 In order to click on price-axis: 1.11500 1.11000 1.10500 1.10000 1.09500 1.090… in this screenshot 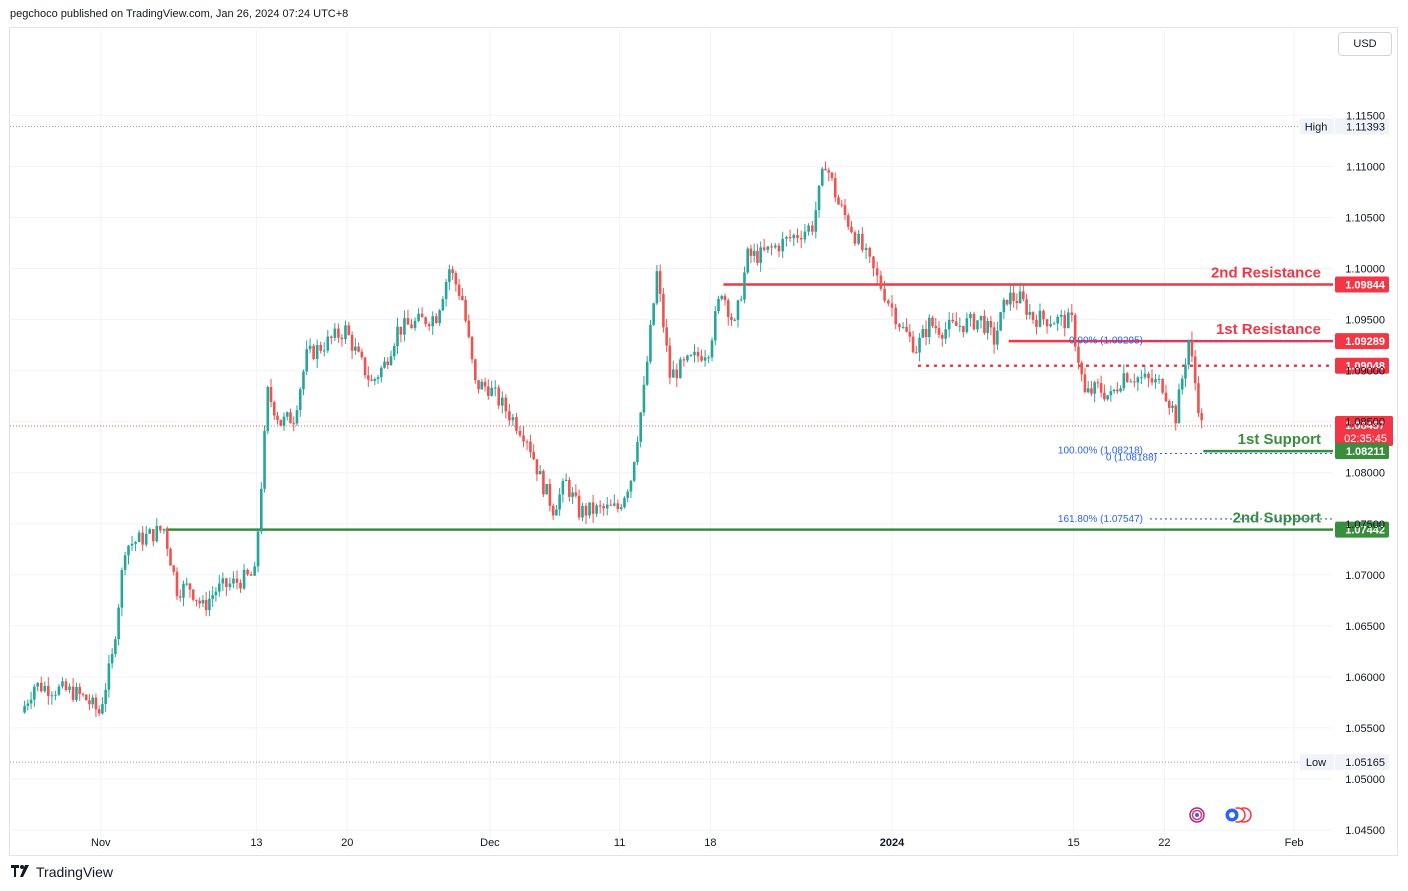, I will do `click(1365, 473)`.